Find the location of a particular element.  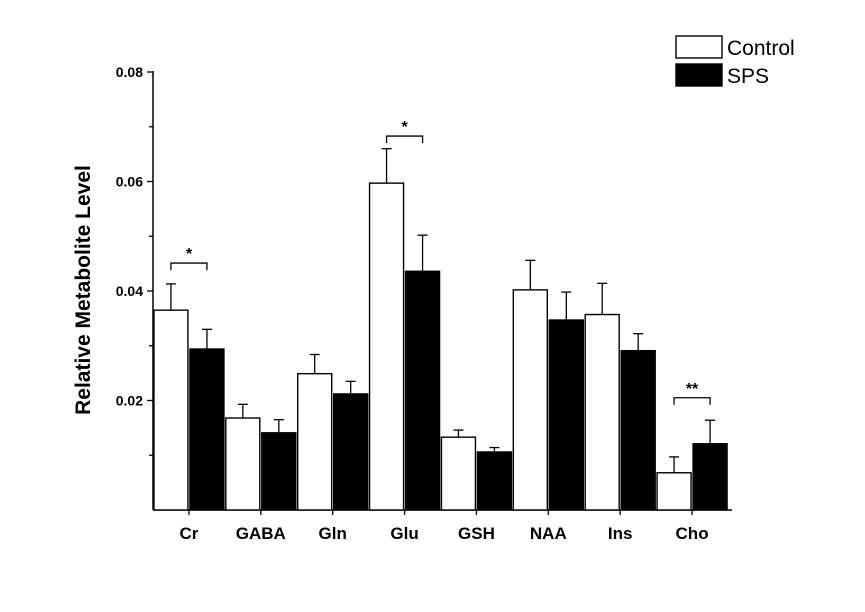

y-axis: 0.02 0.04 0.06 0.08 is located at coordinates (135, 287).